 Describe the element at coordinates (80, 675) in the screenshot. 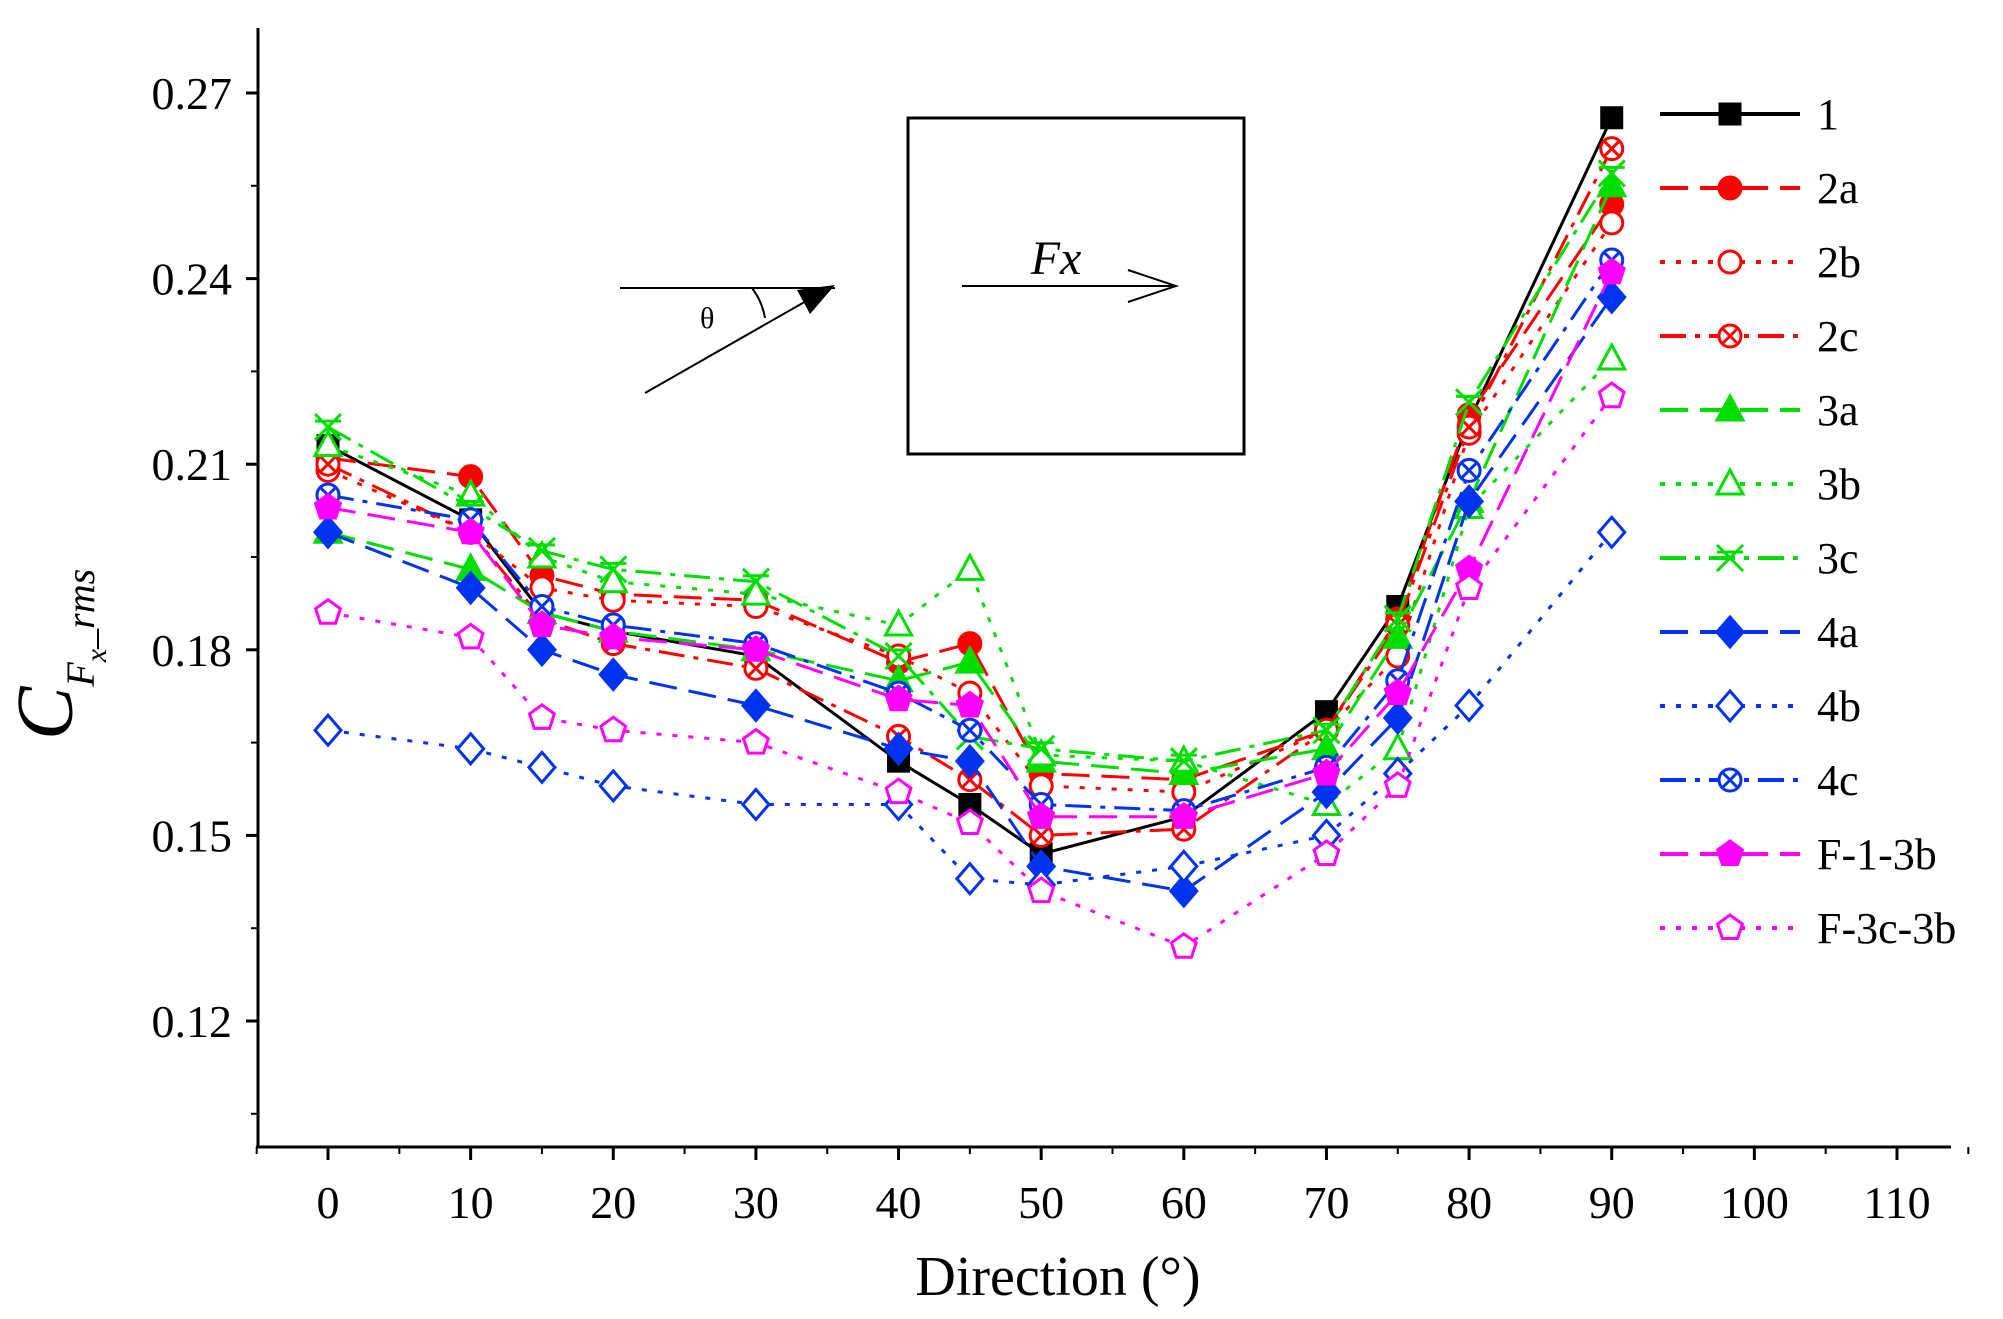

I see `y-axis-title-sub: F` at that location.